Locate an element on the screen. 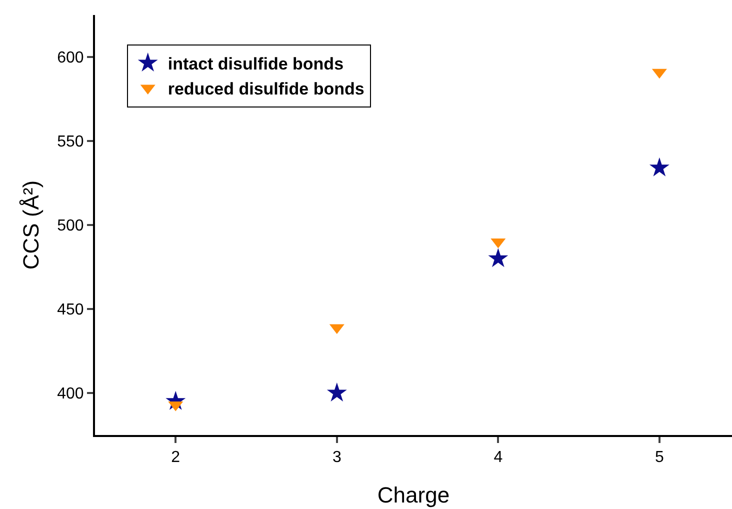  y-axis-title: CCS (Å²) is located at coordinates (31, 225).